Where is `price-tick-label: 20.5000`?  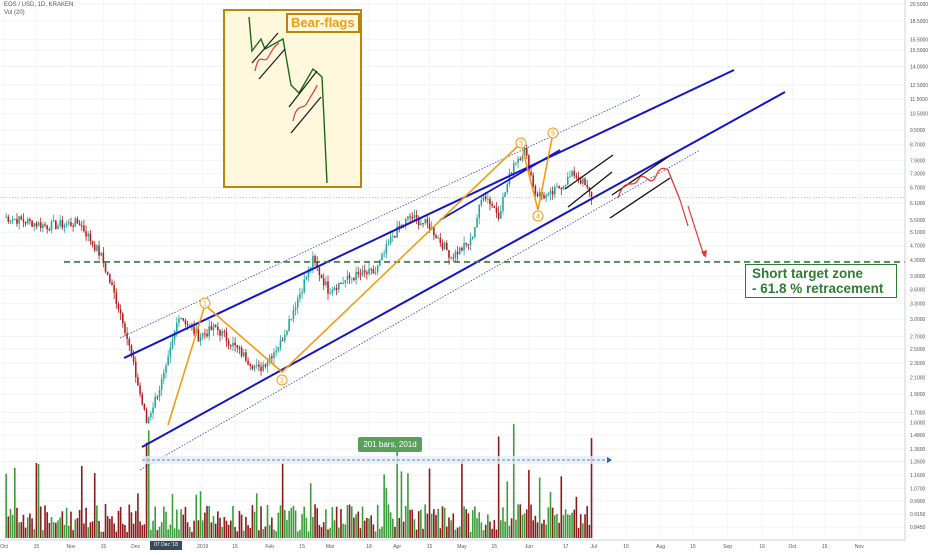 price-tick-label: 20.5000 is located at coordinates (919, 5).